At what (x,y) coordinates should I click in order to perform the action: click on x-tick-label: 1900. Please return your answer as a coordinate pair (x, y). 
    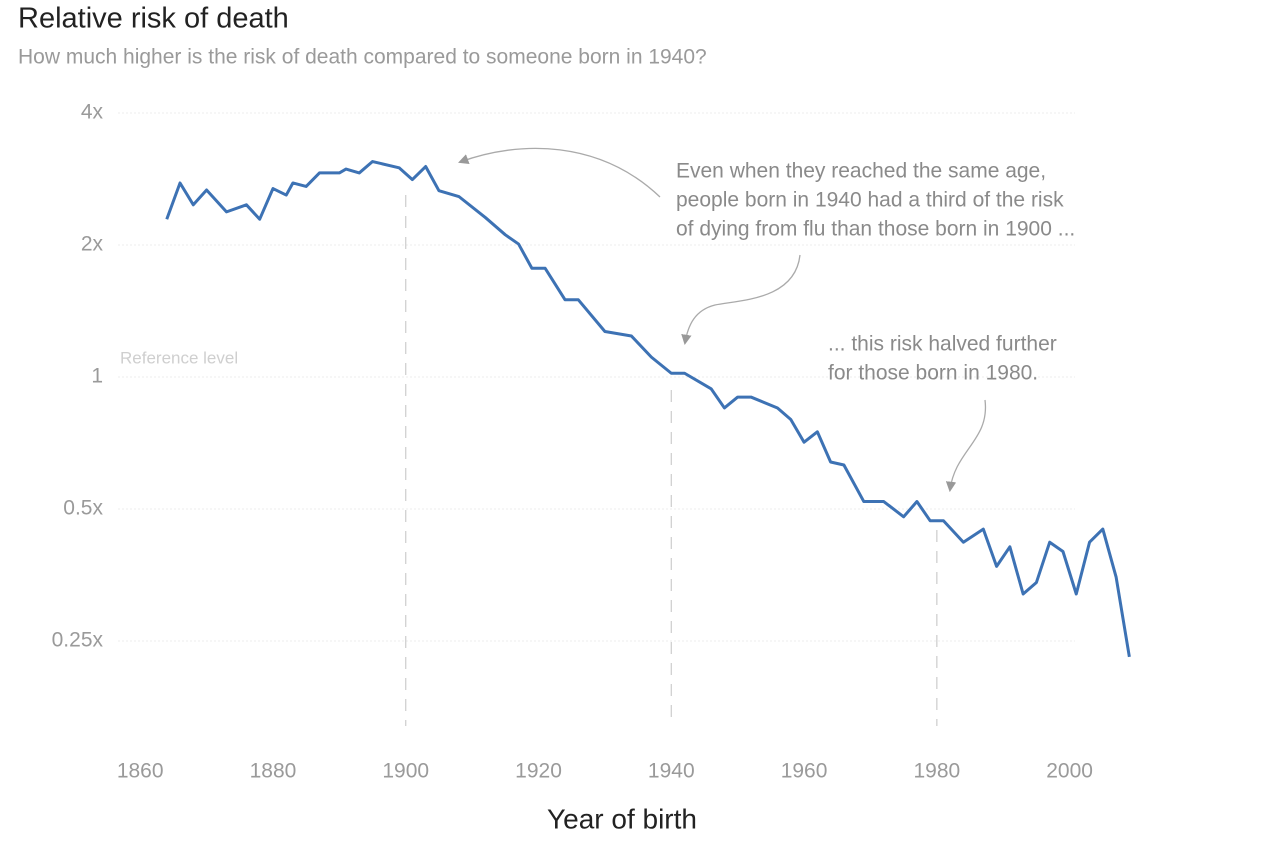
    Looking at the image, I should click on (405, 771).